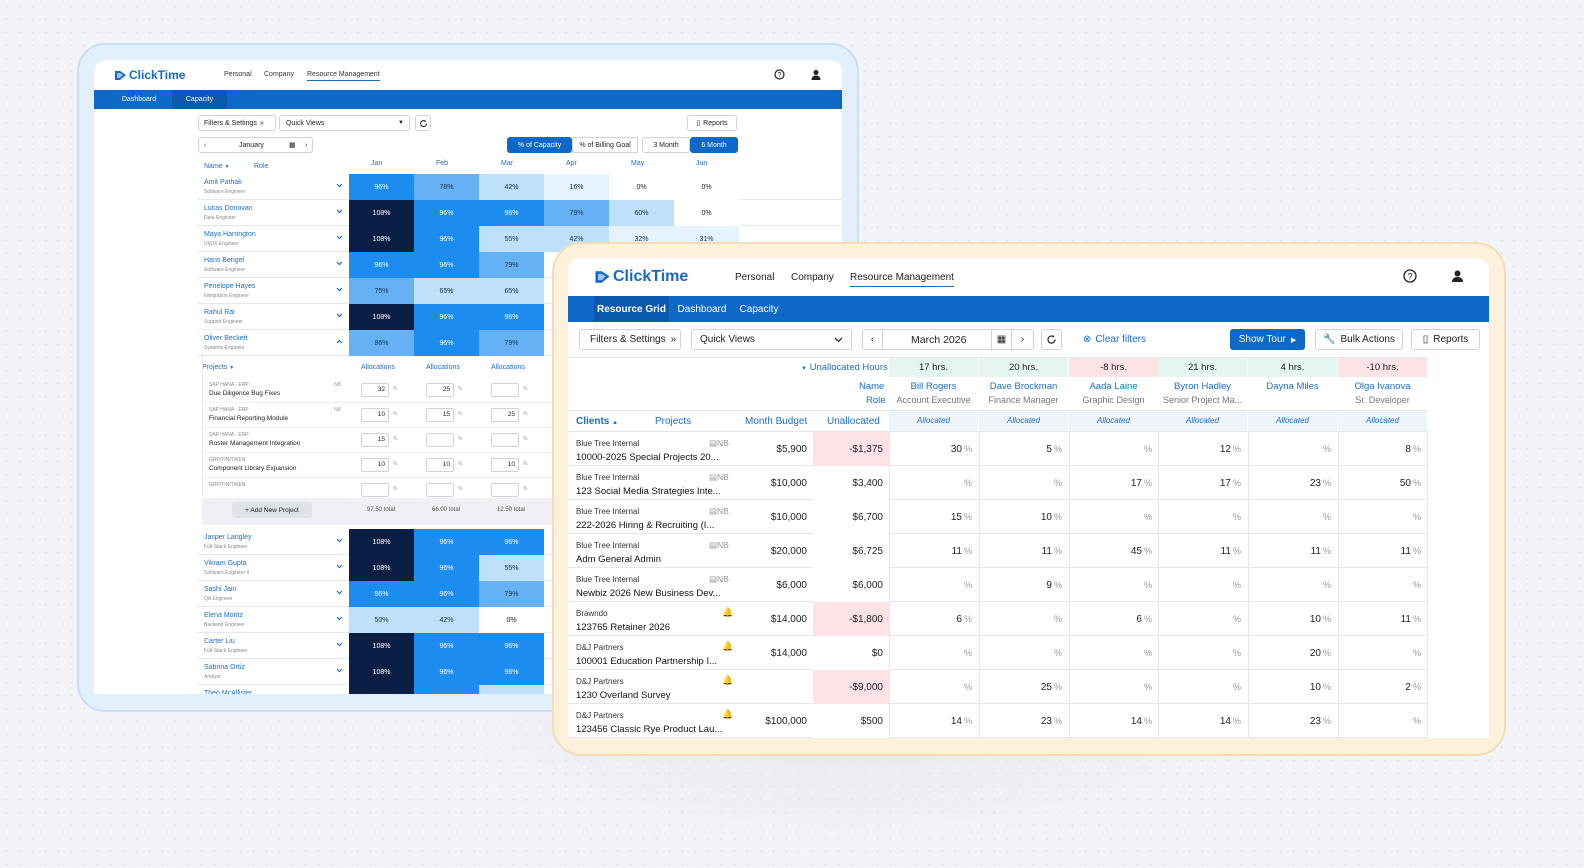  Describe the element at coordinates (255, 443) in the screenshot. I see `project-name: Roster Management Integration` at that location.